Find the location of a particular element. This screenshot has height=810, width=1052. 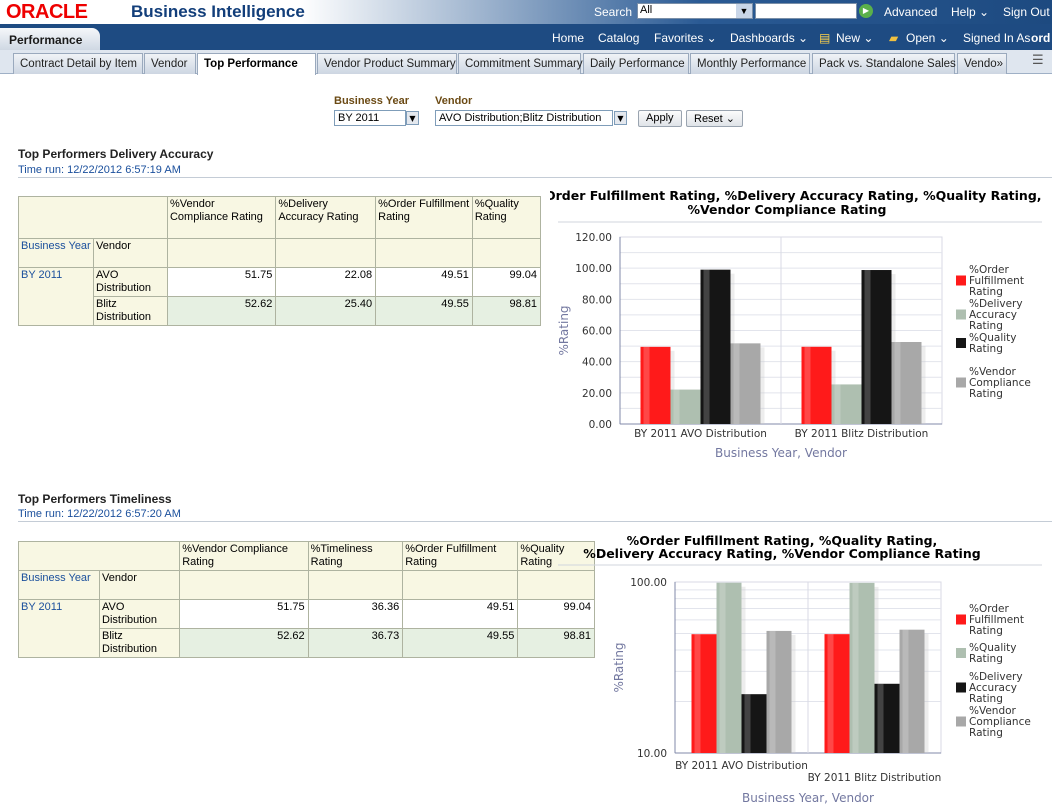

search-input is located at coordinates (806, 11).